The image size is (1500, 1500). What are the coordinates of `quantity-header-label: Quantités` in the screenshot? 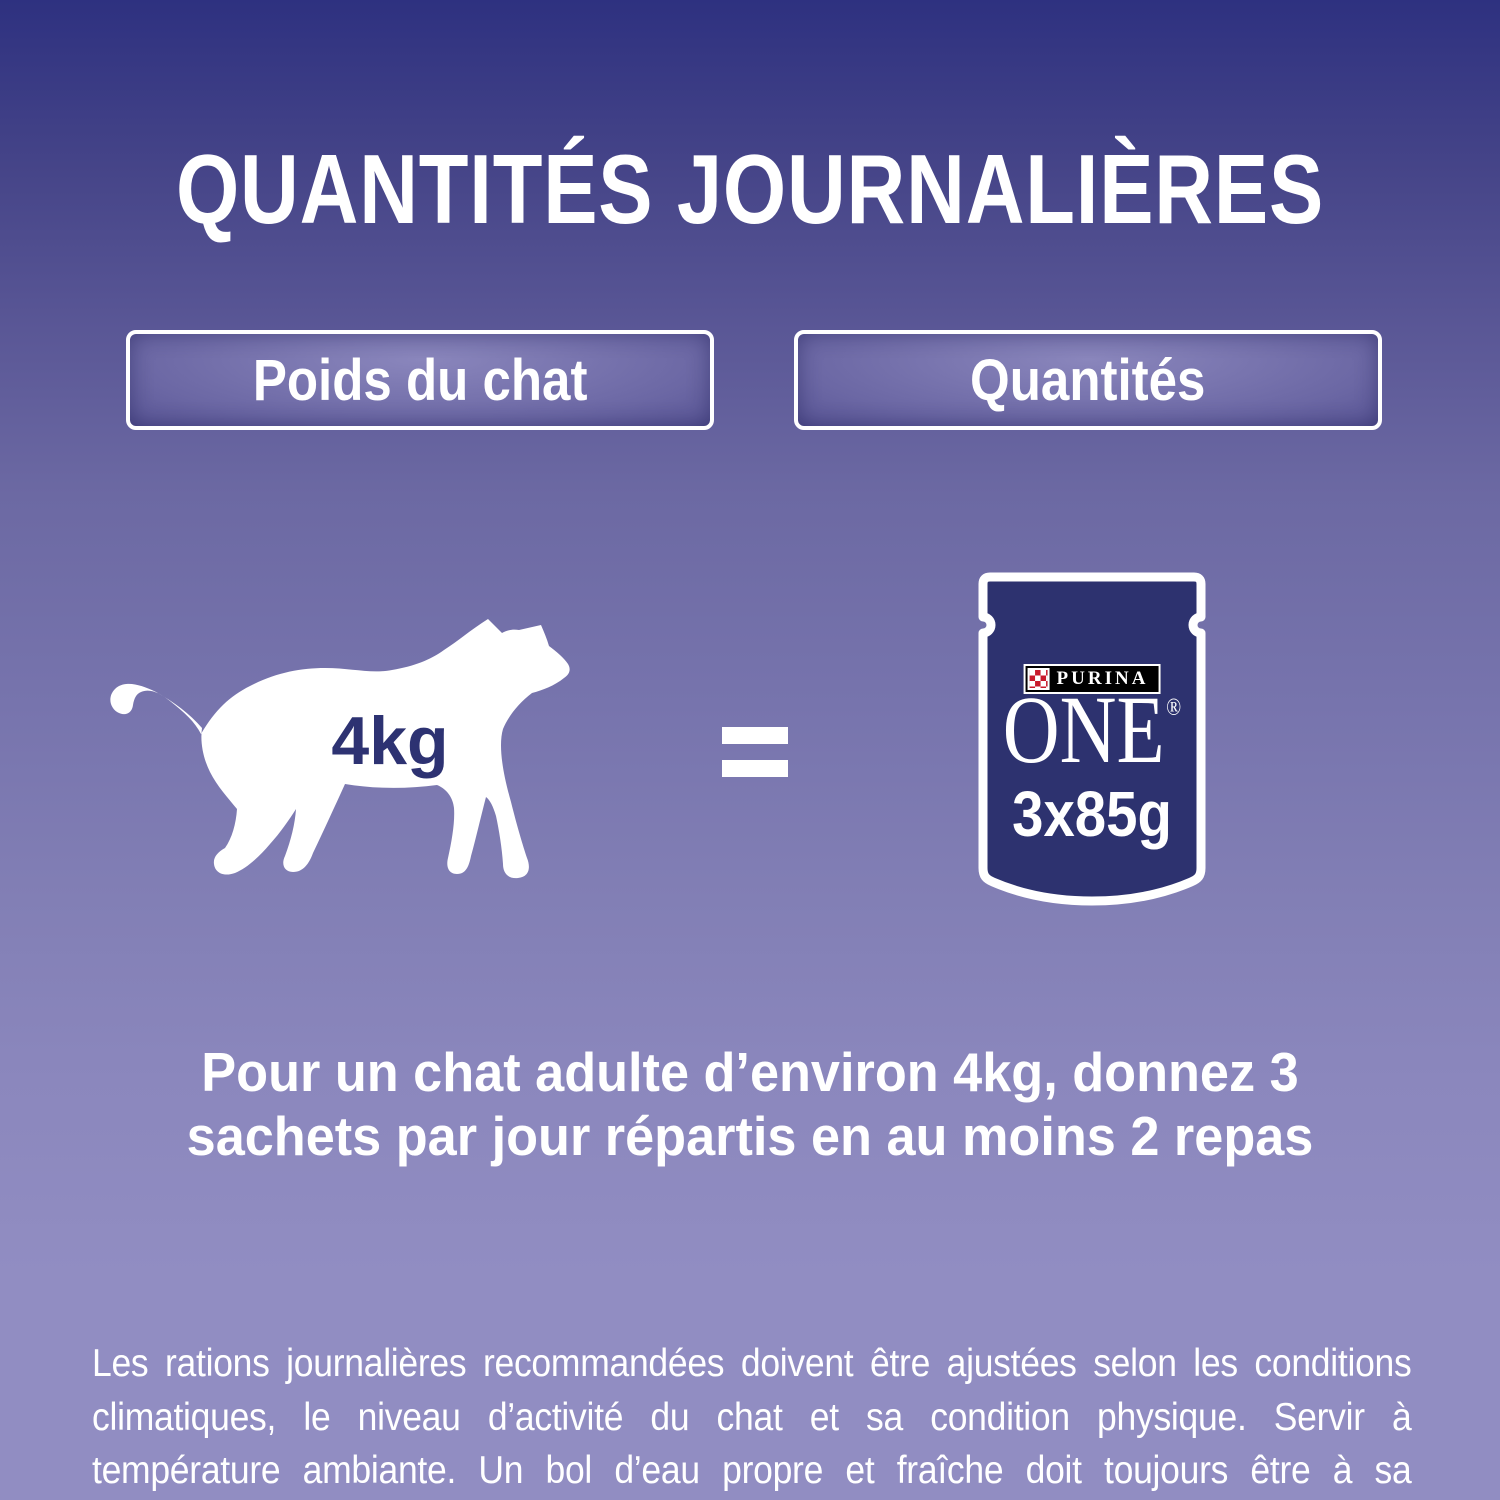 It's located at (1088, 380).